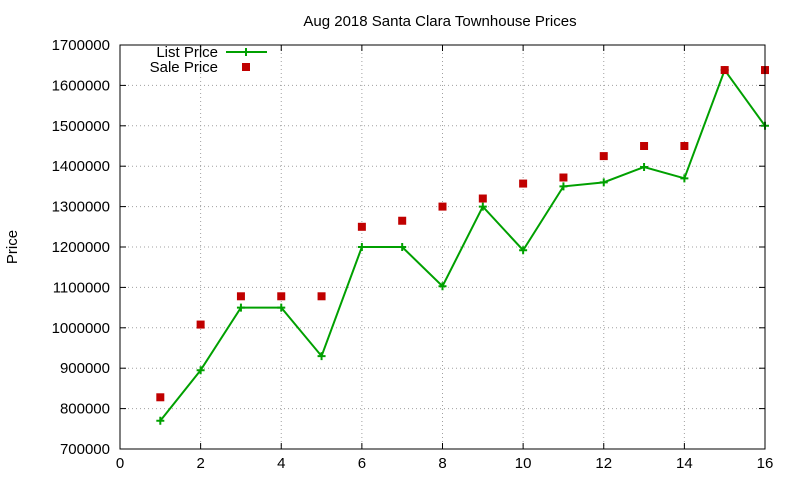 The width and height of the screenshot is (800, 480). I want to click on x-tick-label: 10, so click(523, 463).